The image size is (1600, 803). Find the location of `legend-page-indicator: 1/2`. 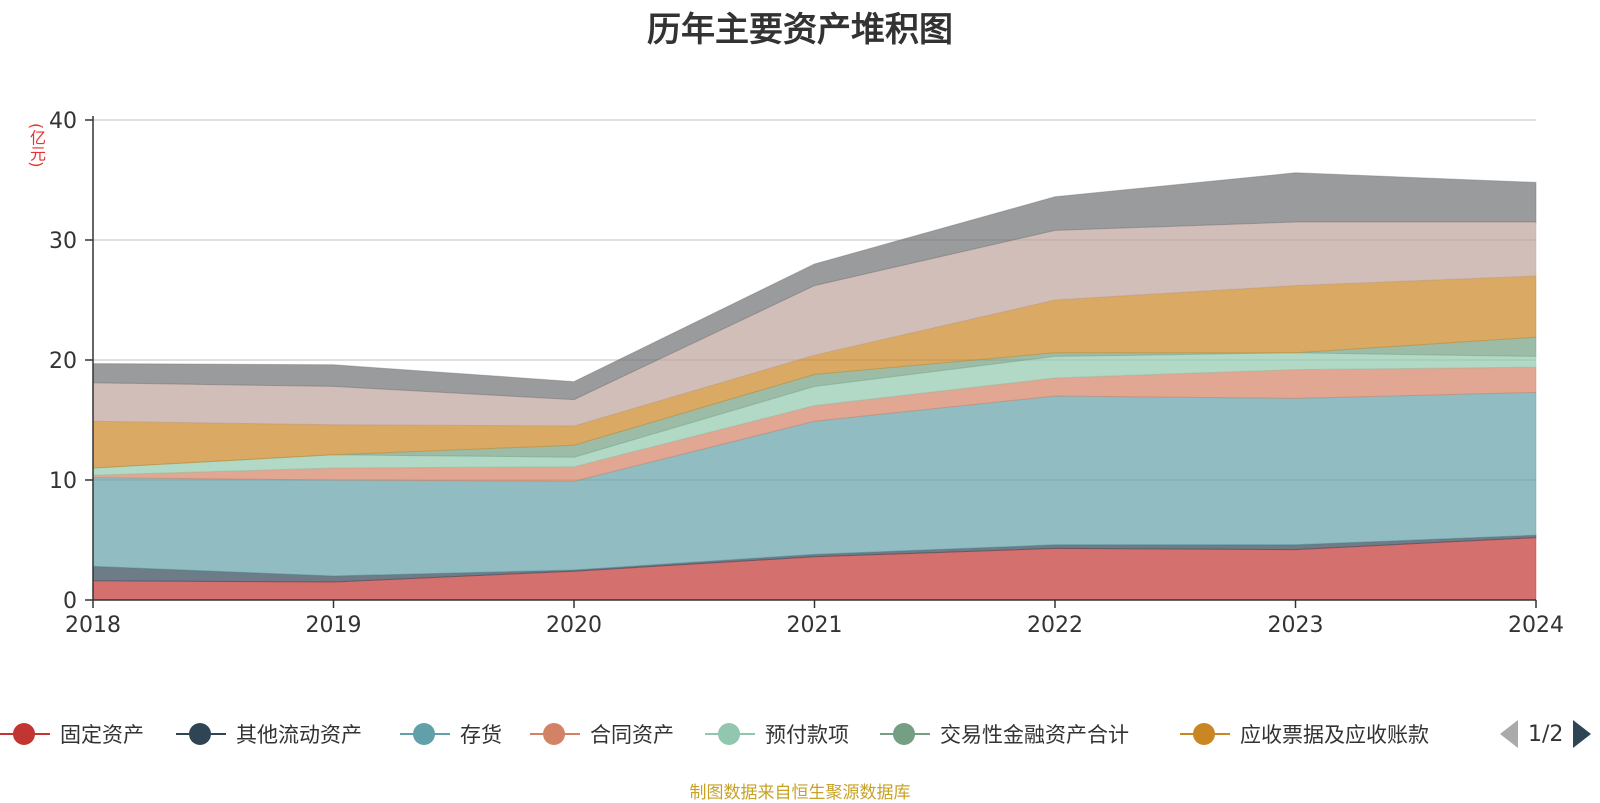

legend-page-indicator: 1/2 is located at coordinates (1546, 734).